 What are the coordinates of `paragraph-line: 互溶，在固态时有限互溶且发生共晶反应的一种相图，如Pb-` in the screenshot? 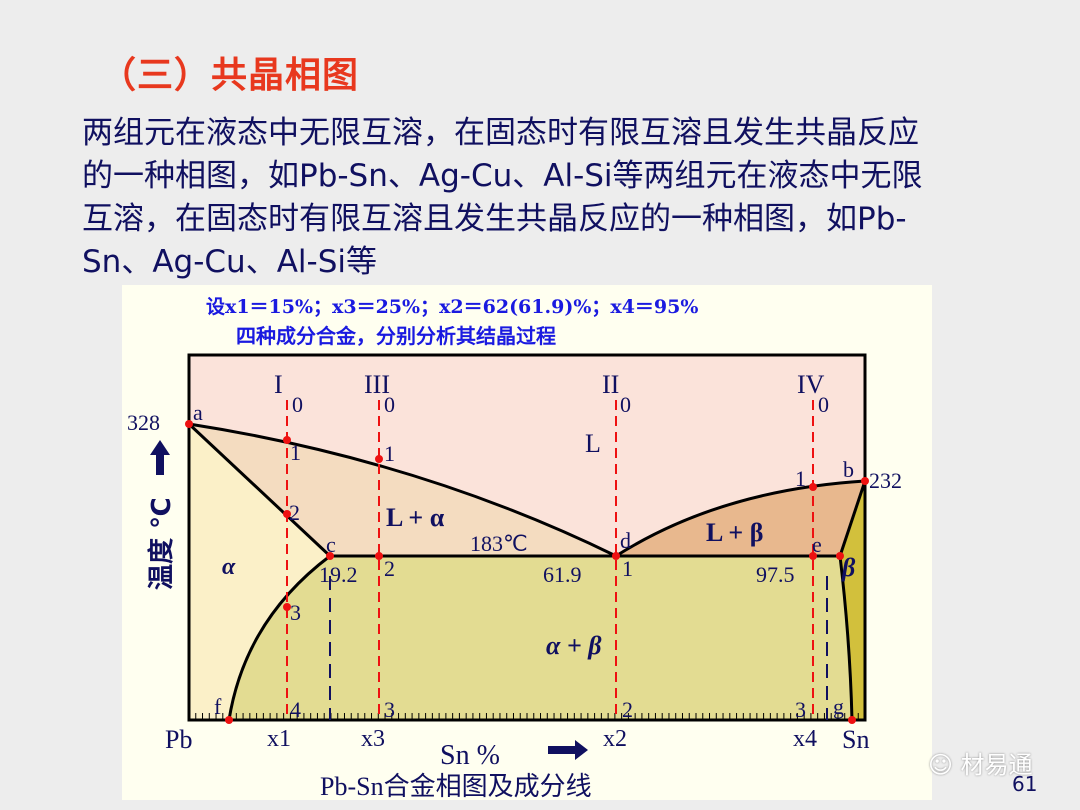 It's located at (494, 219).